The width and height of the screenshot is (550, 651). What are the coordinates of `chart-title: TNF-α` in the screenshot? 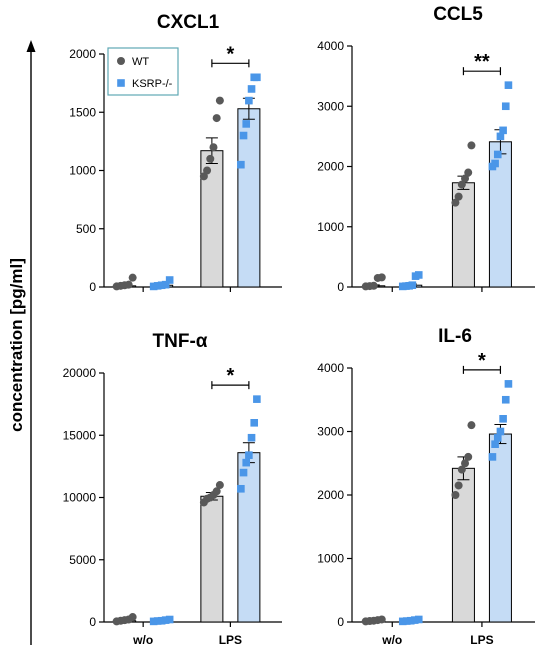 It's located at (180, 341).